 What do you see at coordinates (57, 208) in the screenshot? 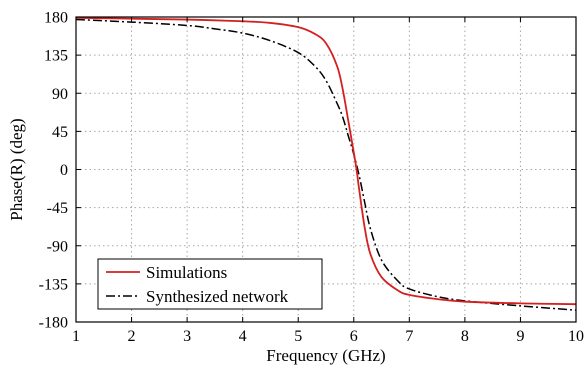
I see `y-tick-label: -45` at bounding box center [57, 208].